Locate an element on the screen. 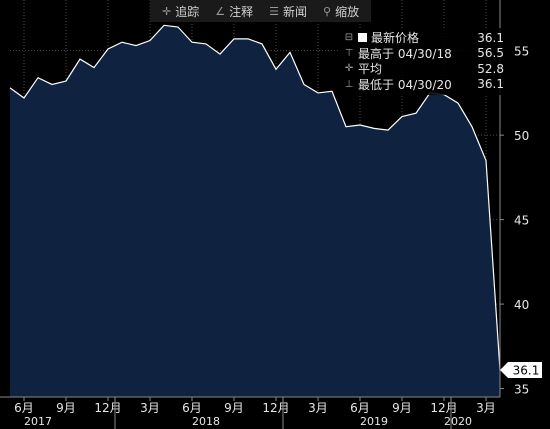 This screenshot has height=429, width=550. legend-high-value: 56.5 is located at coordinates (490, 53).